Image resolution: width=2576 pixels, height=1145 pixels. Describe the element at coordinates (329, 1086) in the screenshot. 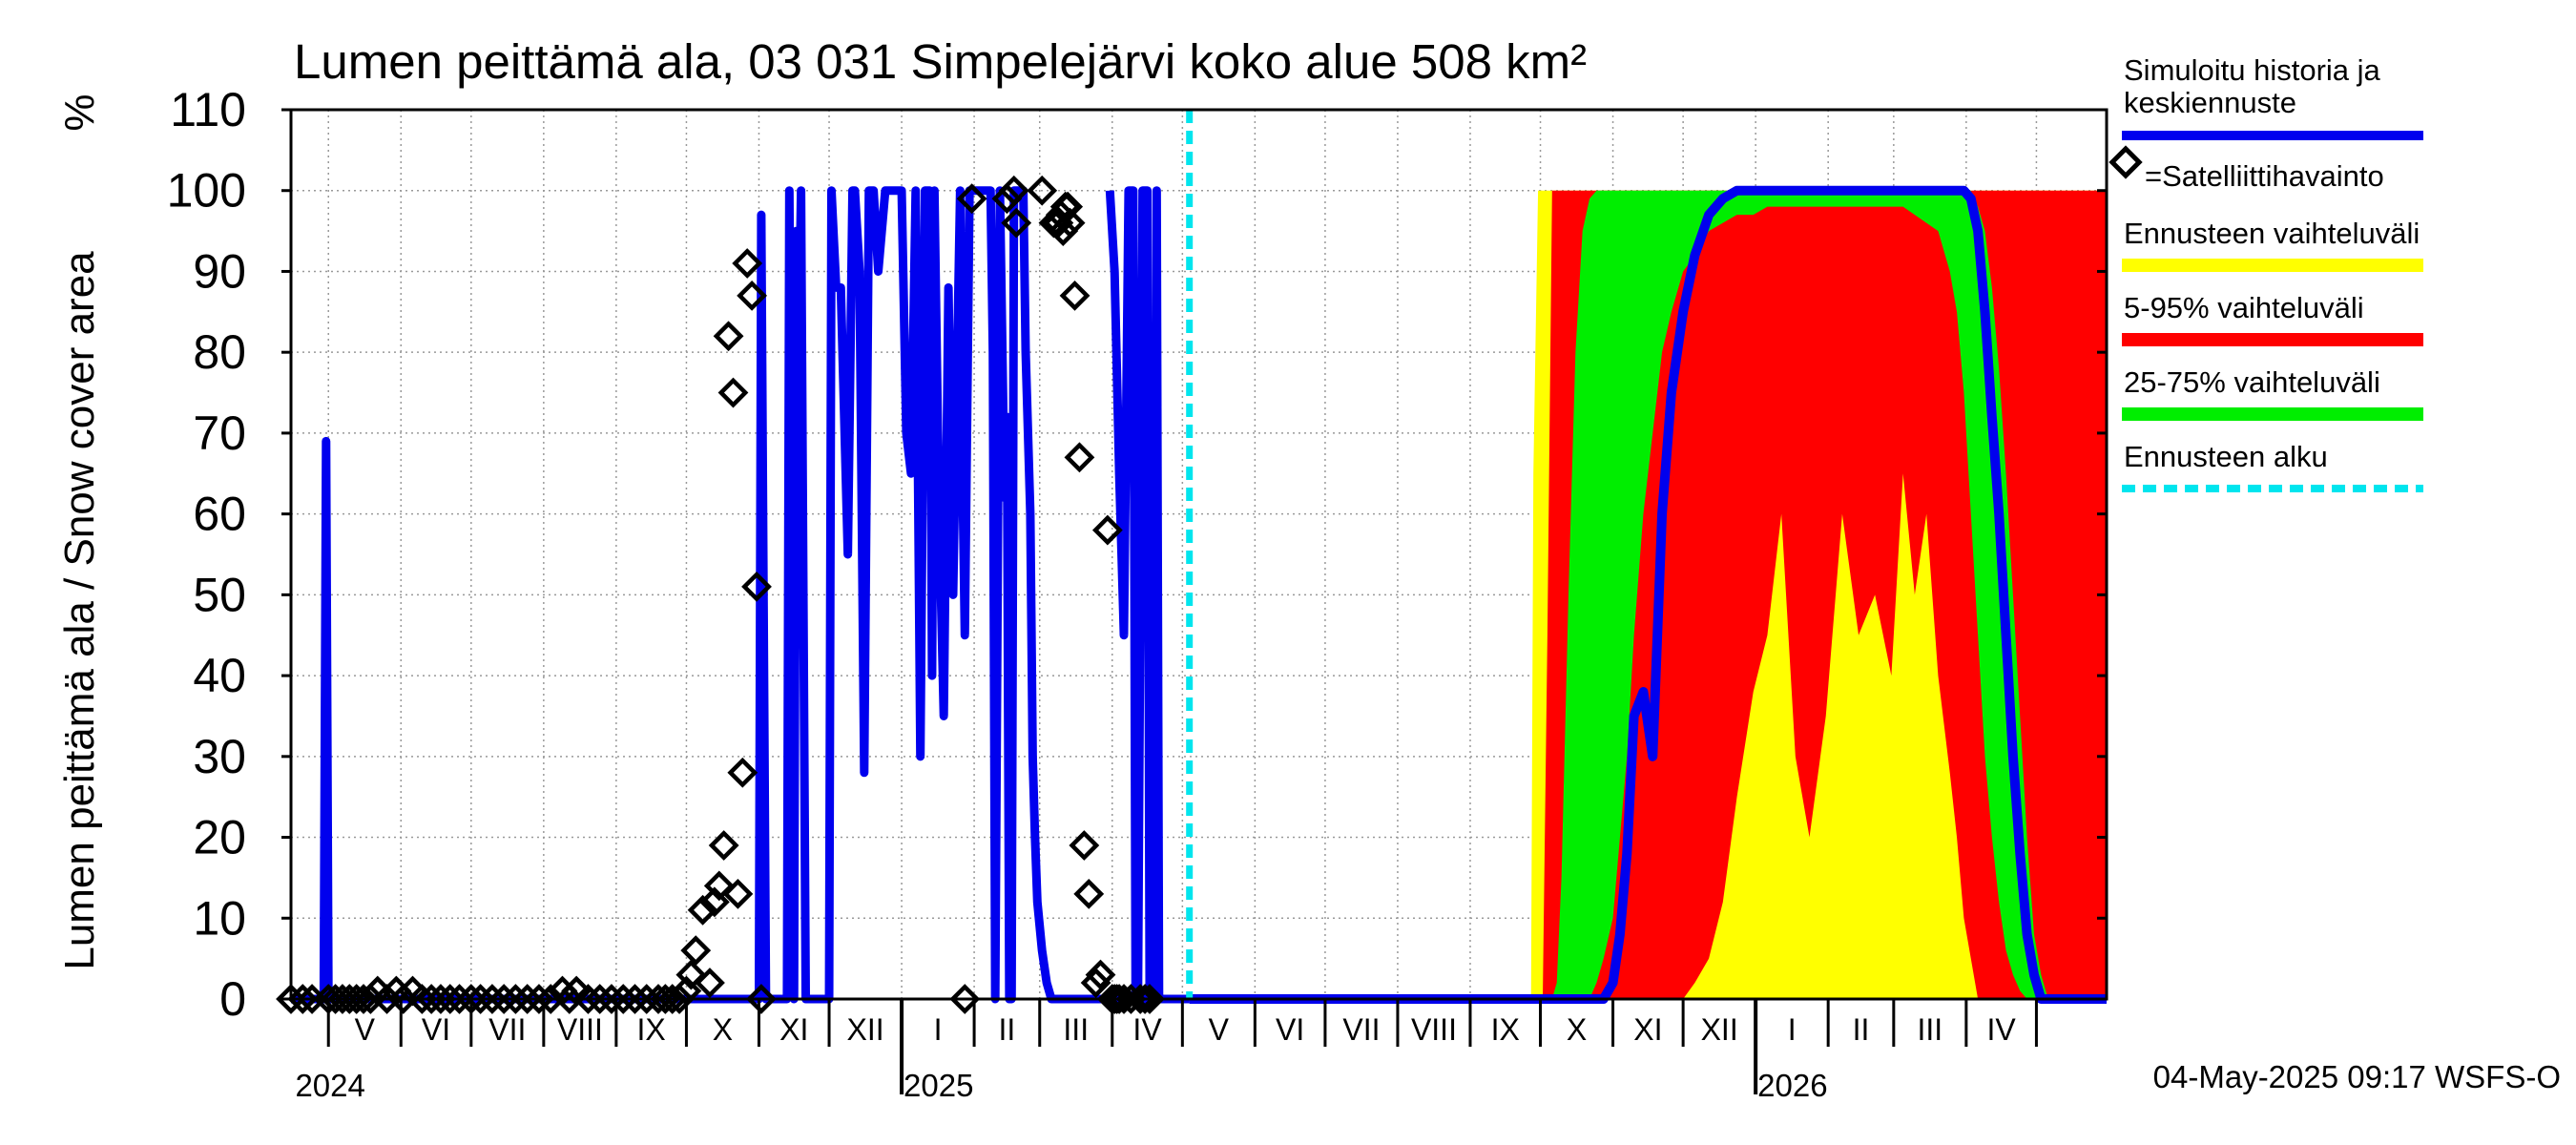

I see `year-label: 2024` at that location.